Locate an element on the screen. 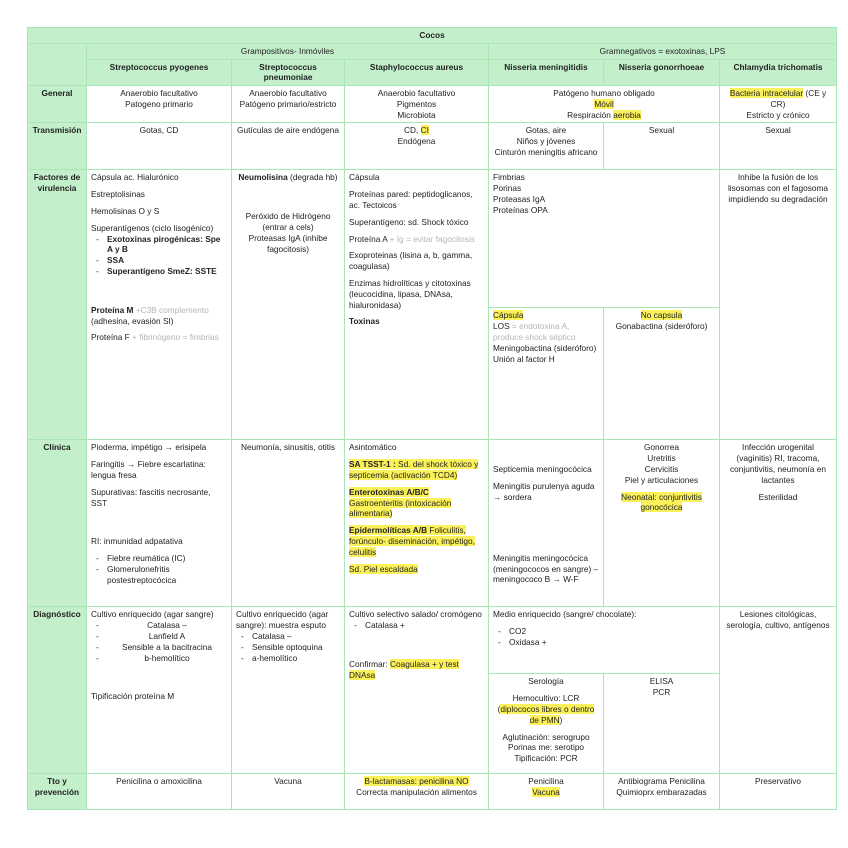  text-segment: Oxidasa + is located at coordinates (528, 642).